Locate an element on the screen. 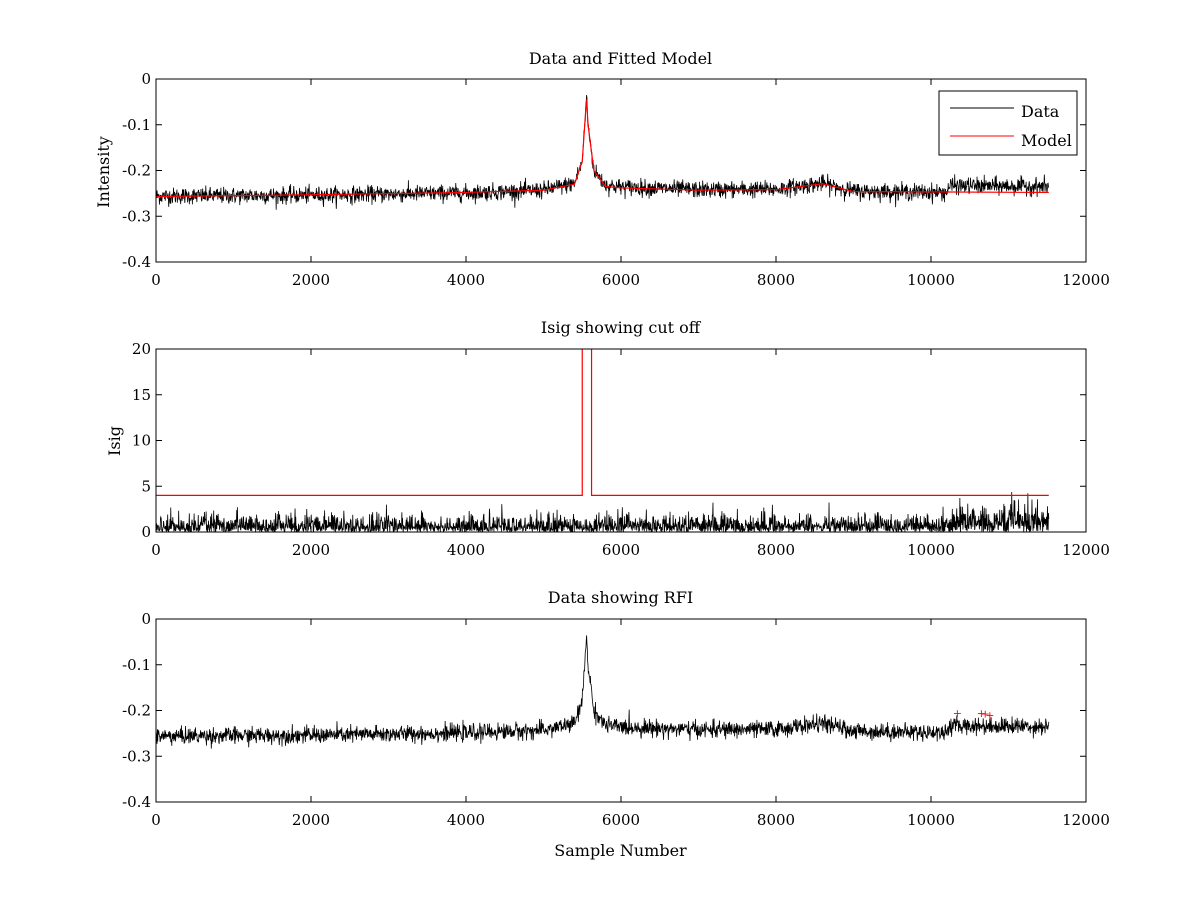 This screenshot has width=1200, height=900. legend-label-model: Model is located at coordinates (1046, 140).